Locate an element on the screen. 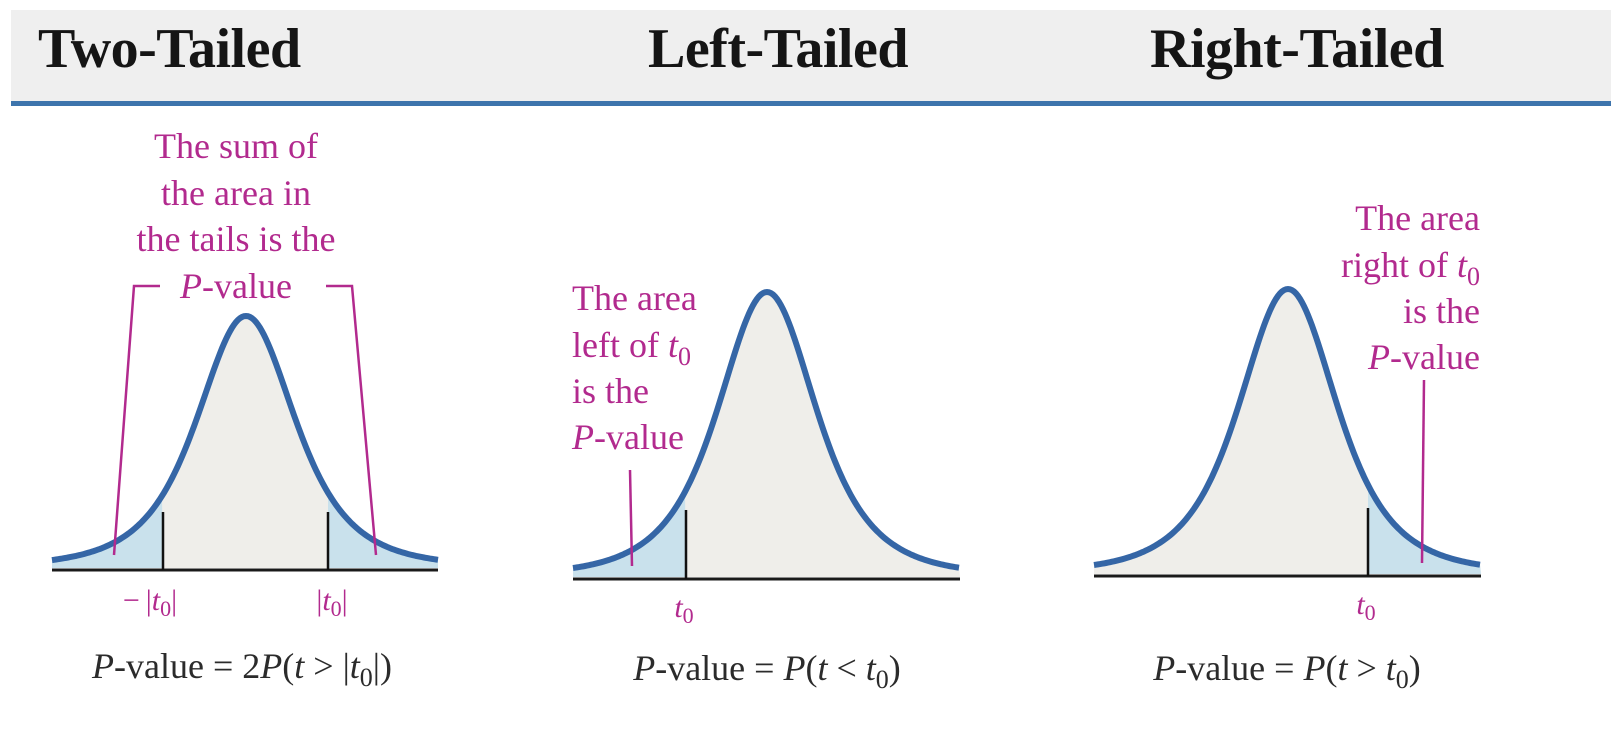  title-two-tailed: Two-Tailed is located at coordinates (169, 49).